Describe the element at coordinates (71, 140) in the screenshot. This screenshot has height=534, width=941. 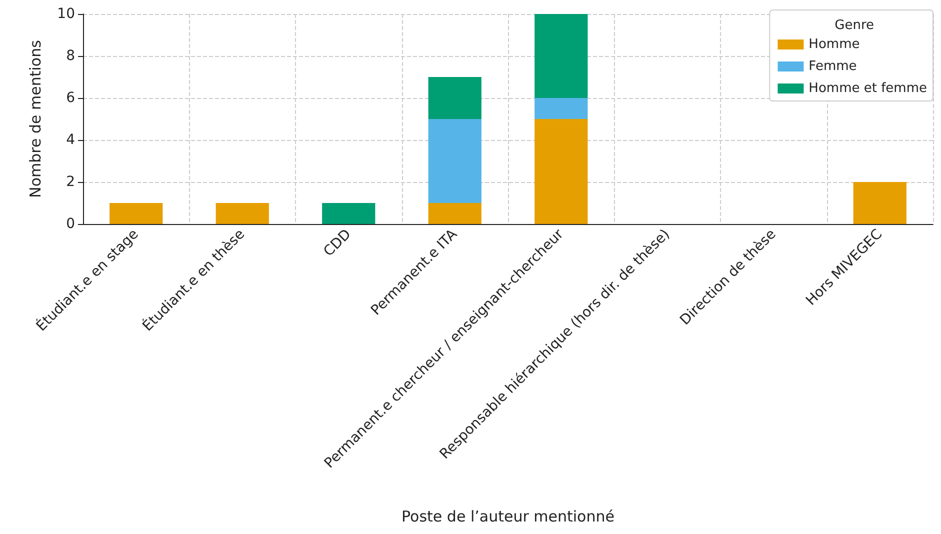
I see `y-tick-label: 4` at that location.